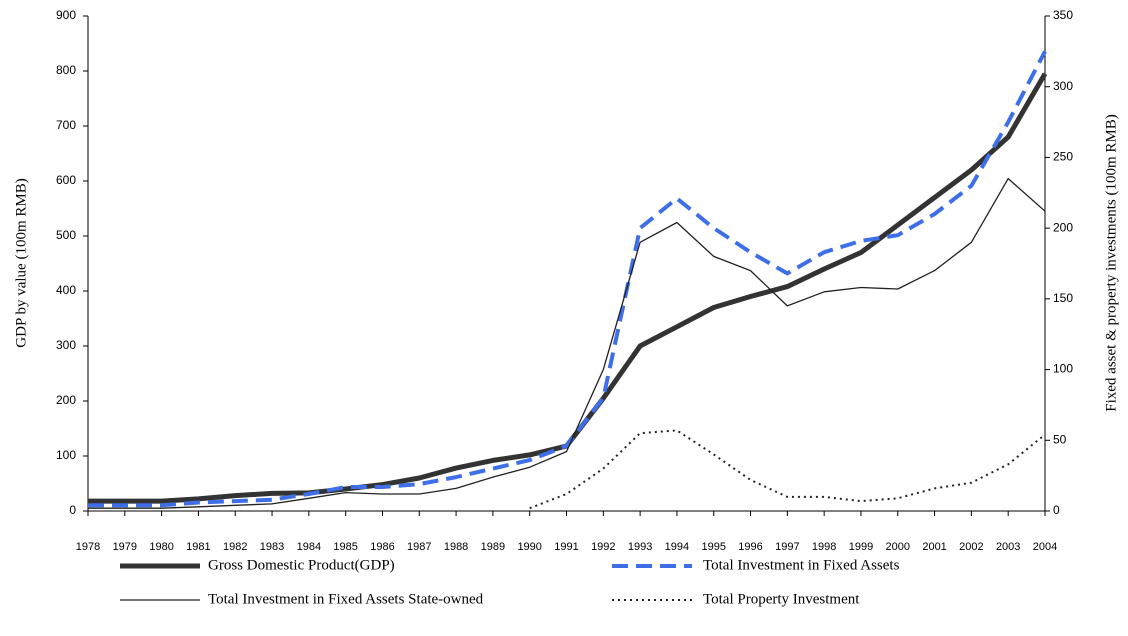  What do you see at coordinates (677, 547) in the screenshot?
I see `x-tick-label: 1994` at bounding box center [677, 547].